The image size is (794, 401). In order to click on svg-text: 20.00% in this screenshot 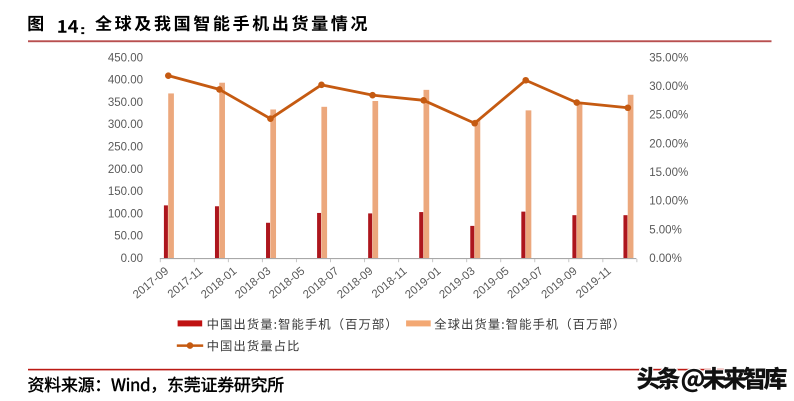, I will do `click(668, 144)`.